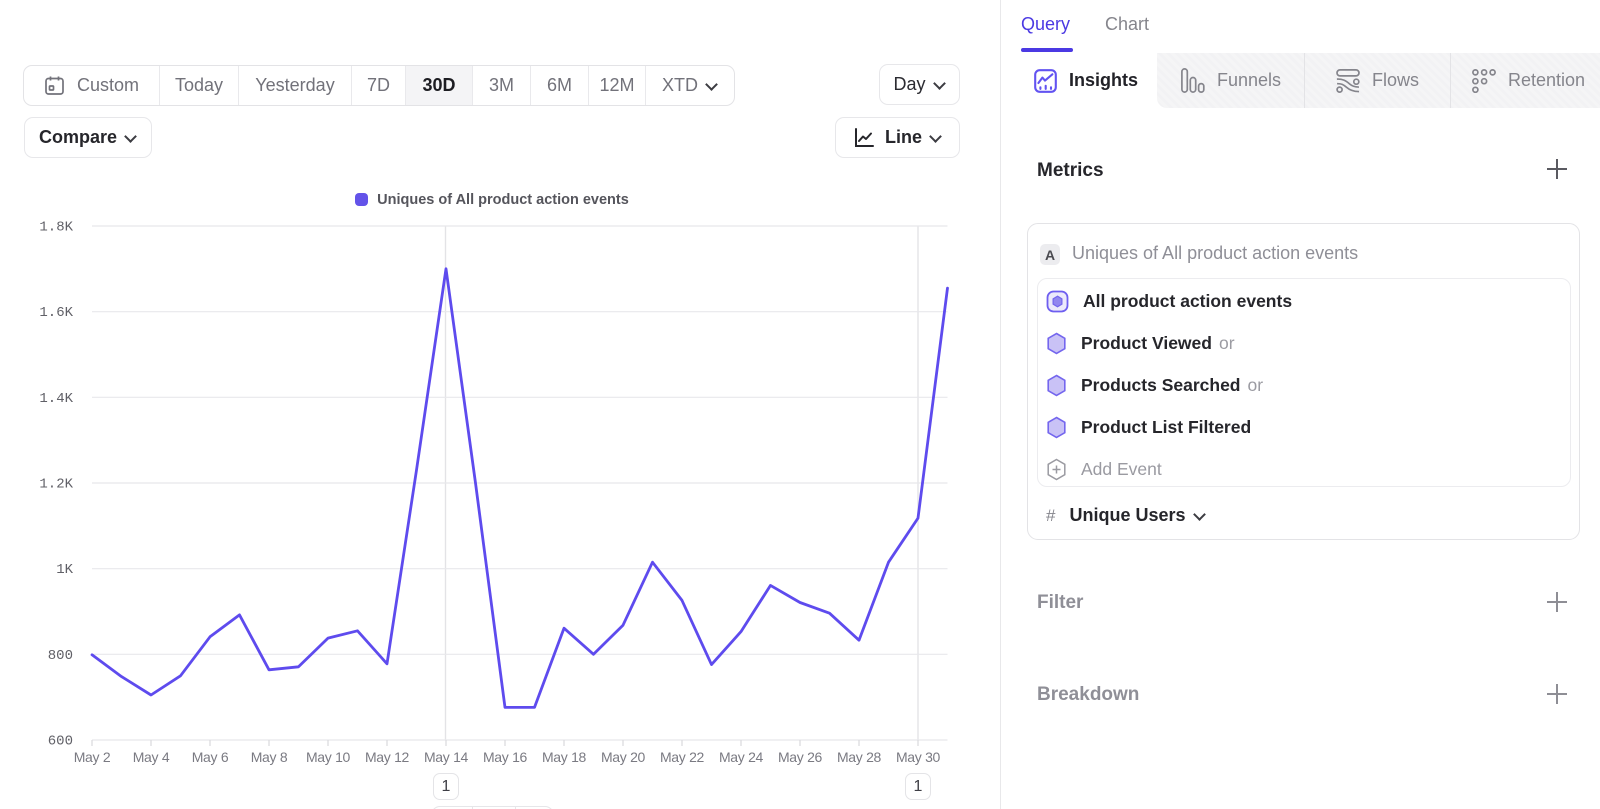 Image resolution: width=1600 pixels, height=809 pixels. What do you see at coordinates (56, 228) in the screenshot?
I see `svg-text: 1.8K` at bounding box center [56, 228].